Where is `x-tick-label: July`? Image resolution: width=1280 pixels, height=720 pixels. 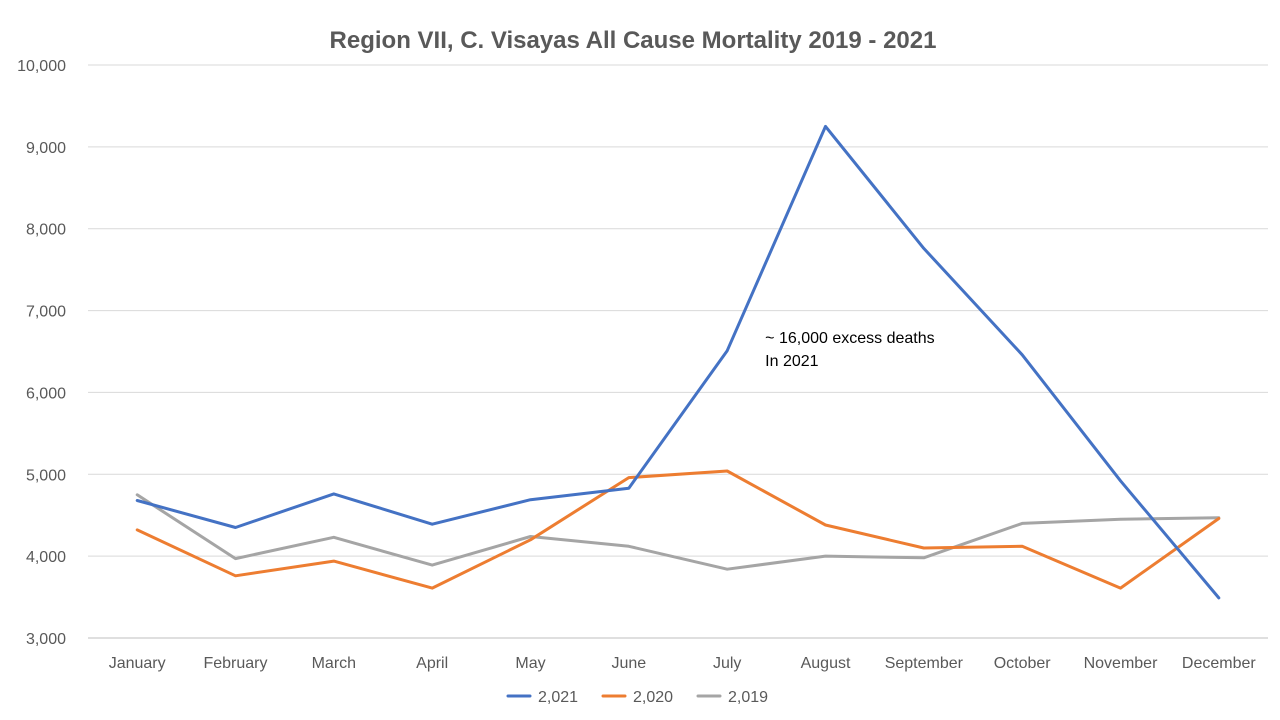
x-tick-label: July is located at coordinates (727, 663).